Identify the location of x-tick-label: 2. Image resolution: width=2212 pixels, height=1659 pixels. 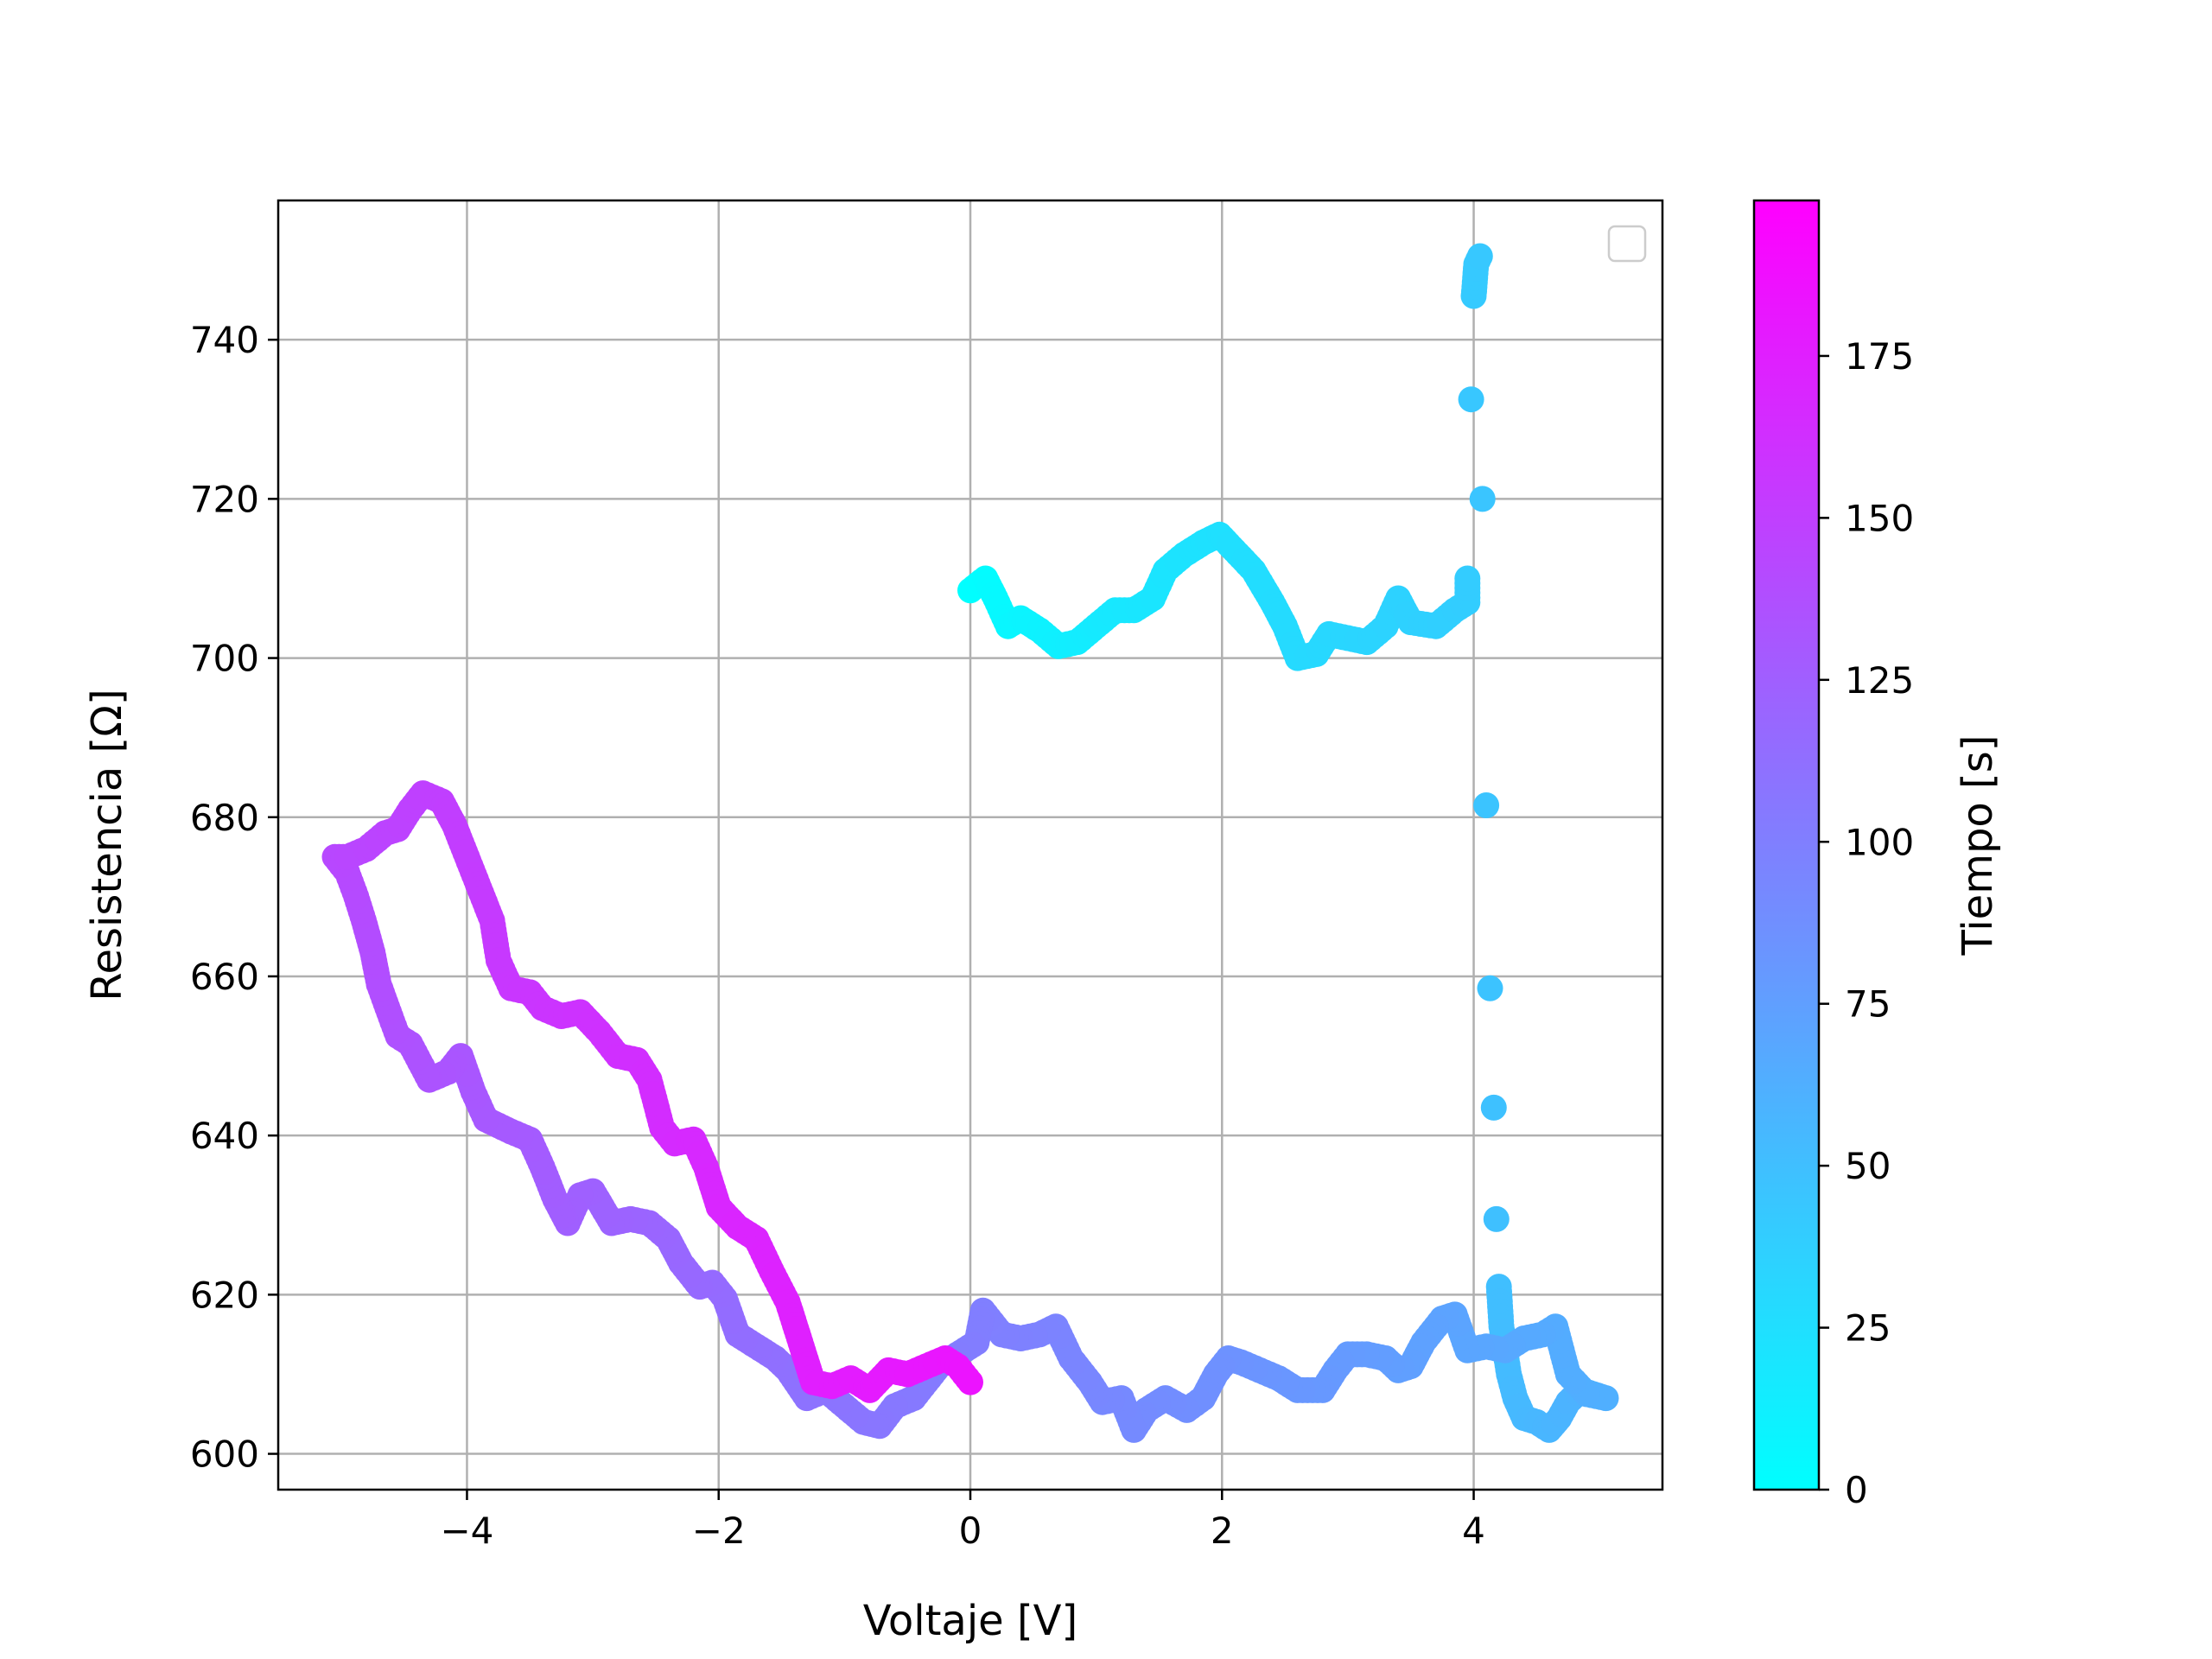
(1222, 1531).